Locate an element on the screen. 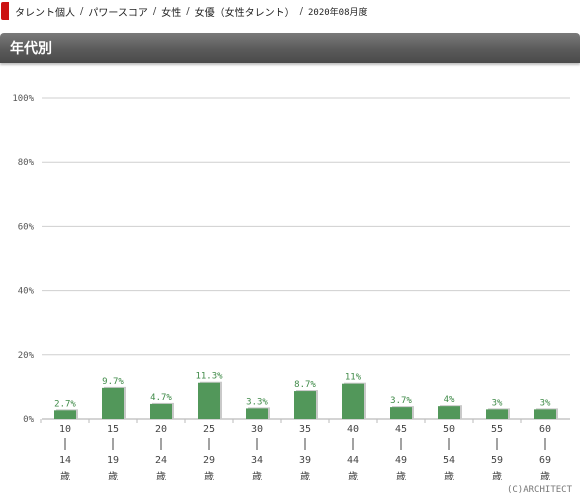 The image size is (580, 498). x-tick-label-from: 25 is located at coordinates (209, 429).